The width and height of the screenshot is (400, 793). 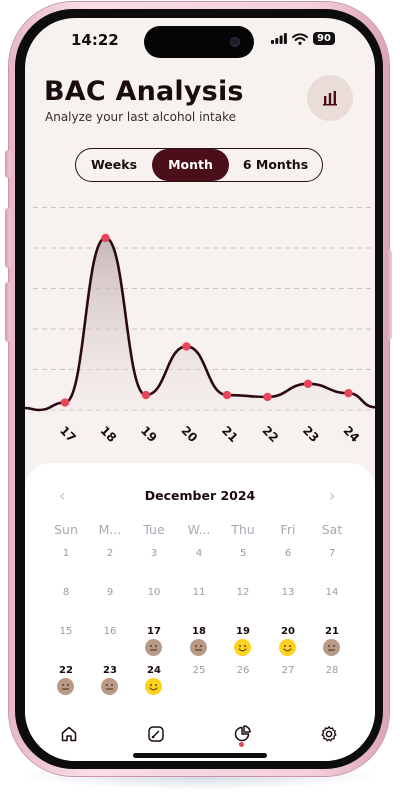 I want to click on gauge-icon, so click(x=156, y=734).